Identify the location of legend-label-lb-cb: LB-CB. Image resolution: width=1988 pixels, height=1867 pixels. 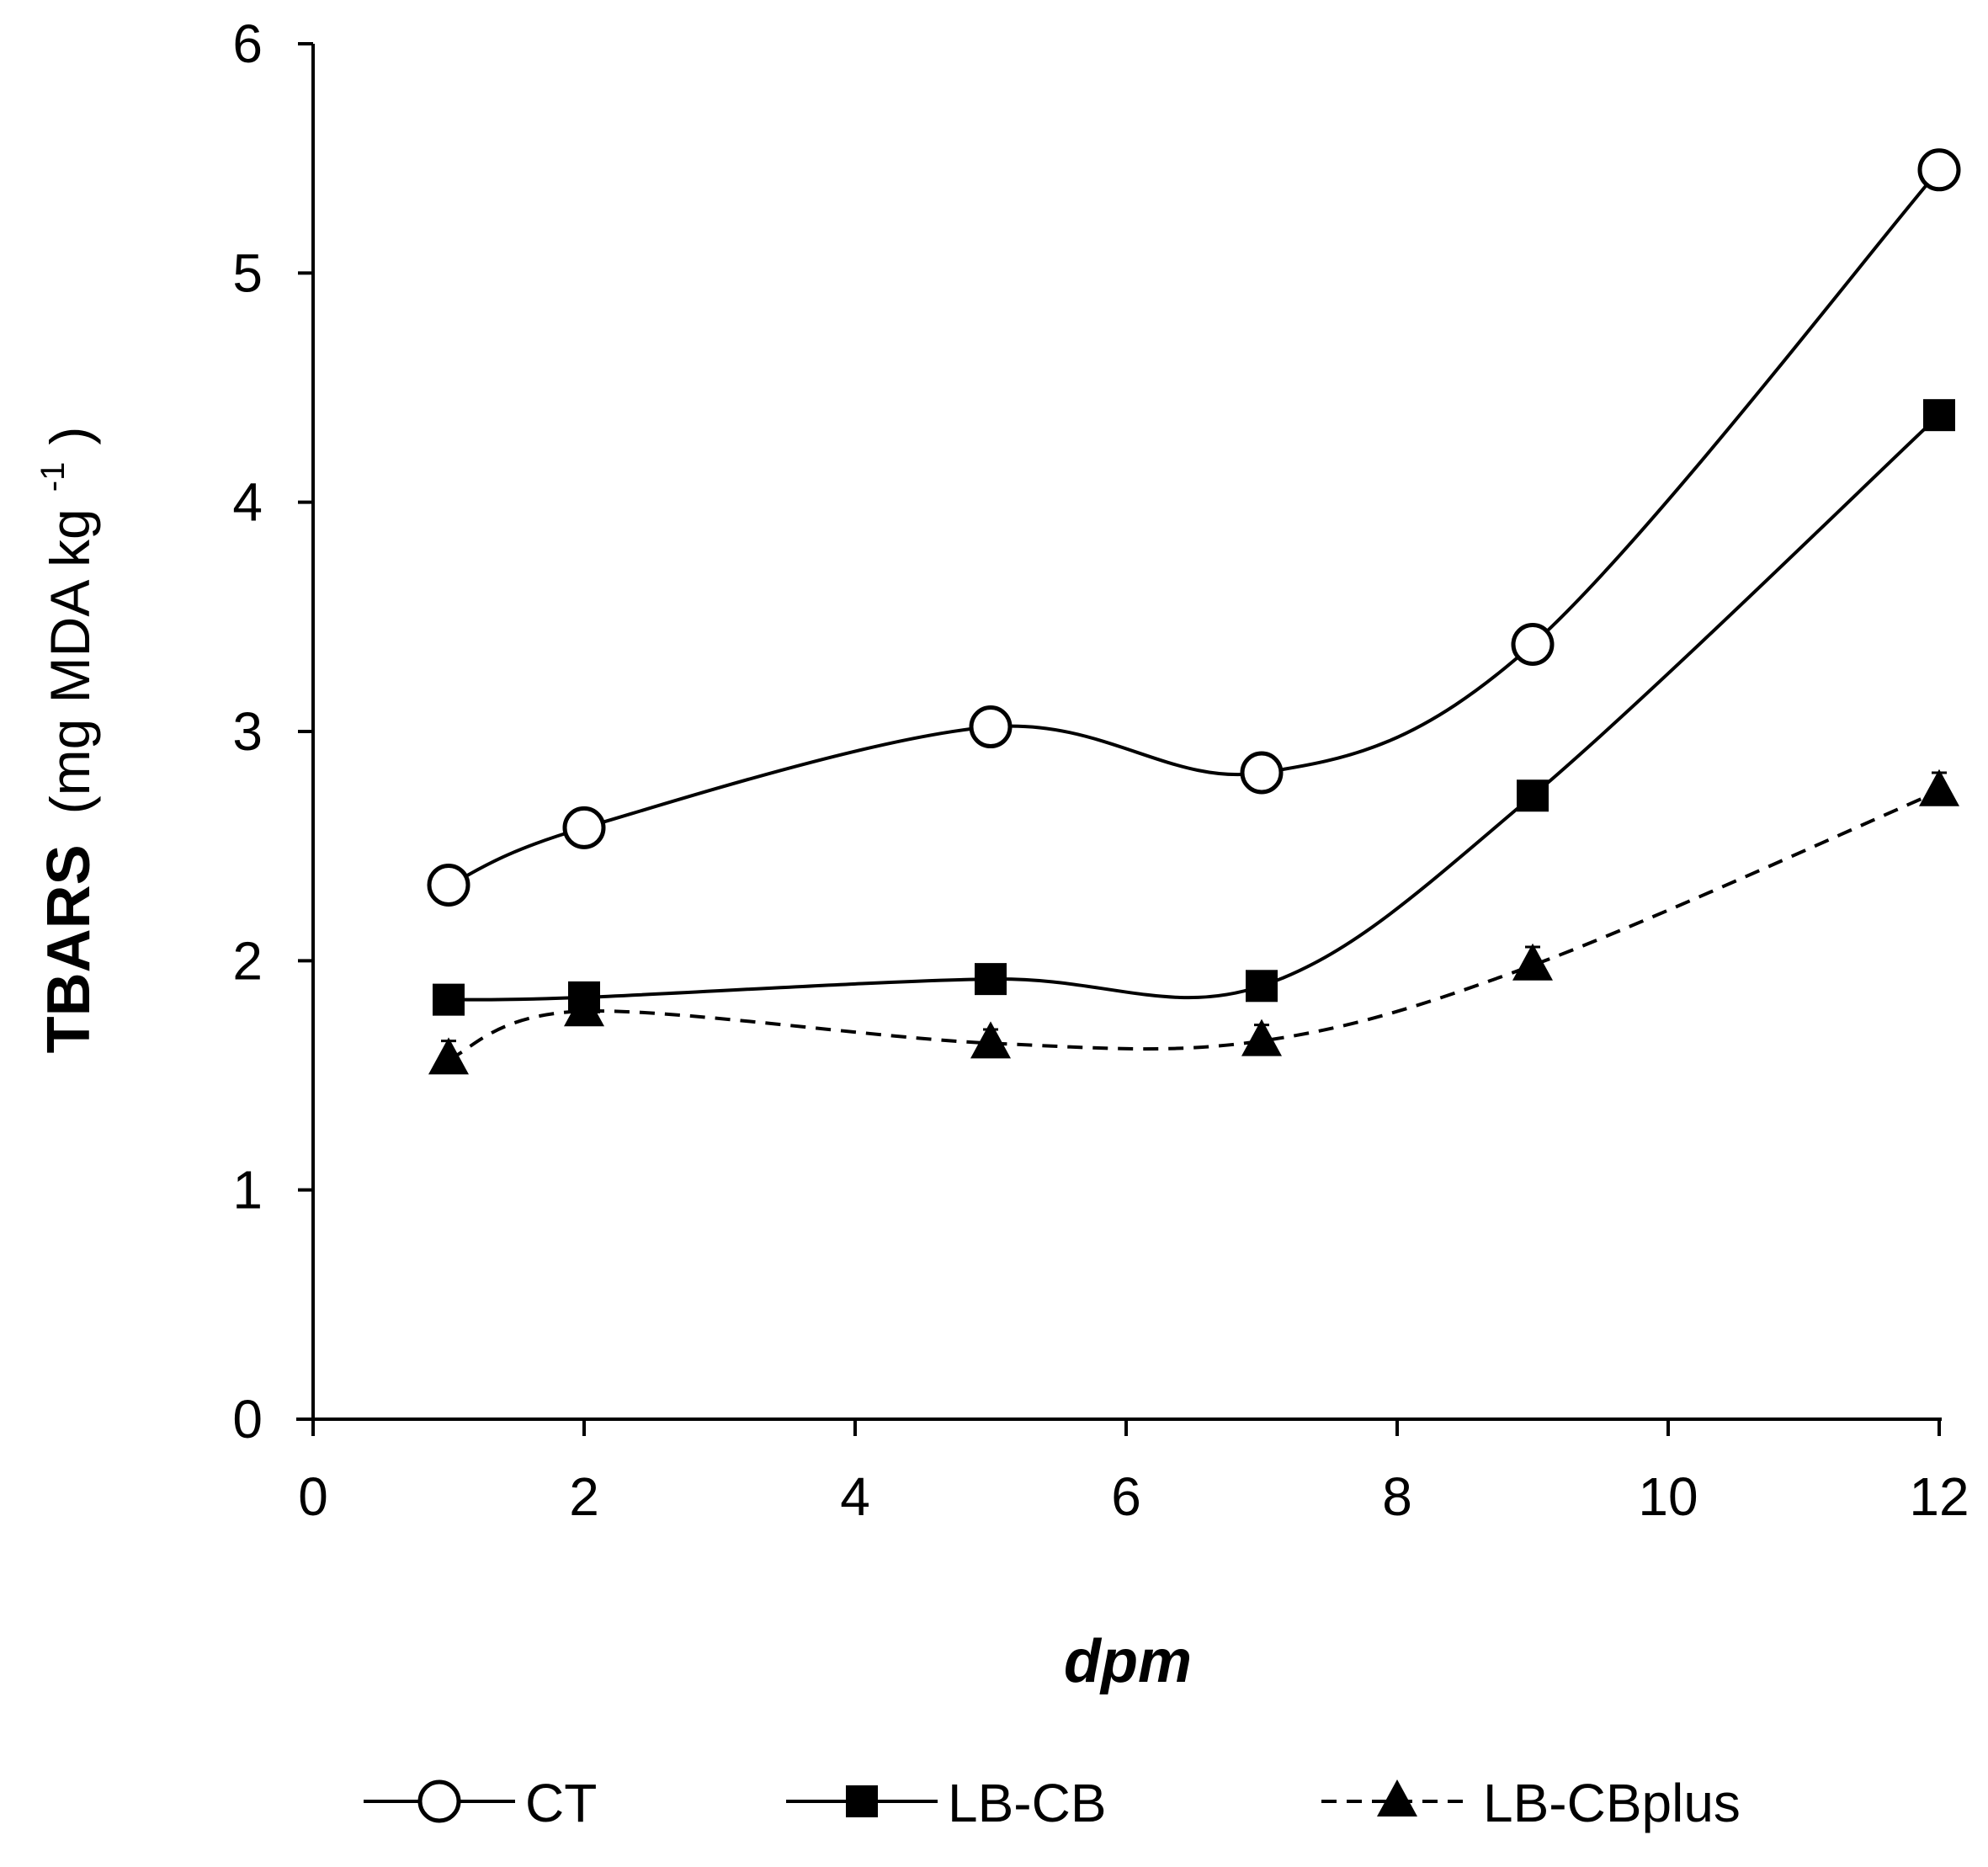
(1027, 1803).